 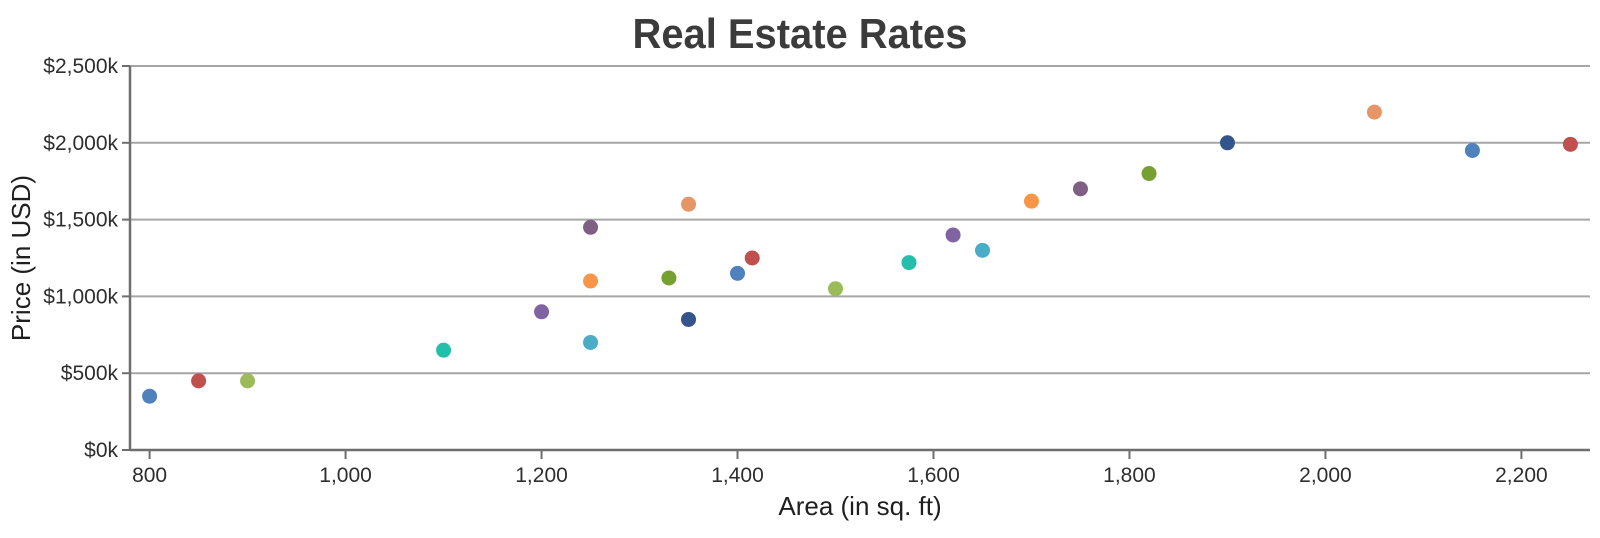 What do you see at coordinates (933, 475) in the screenshot?
I see `x-tick-label: 1,600` at bounding box center [933, 475].